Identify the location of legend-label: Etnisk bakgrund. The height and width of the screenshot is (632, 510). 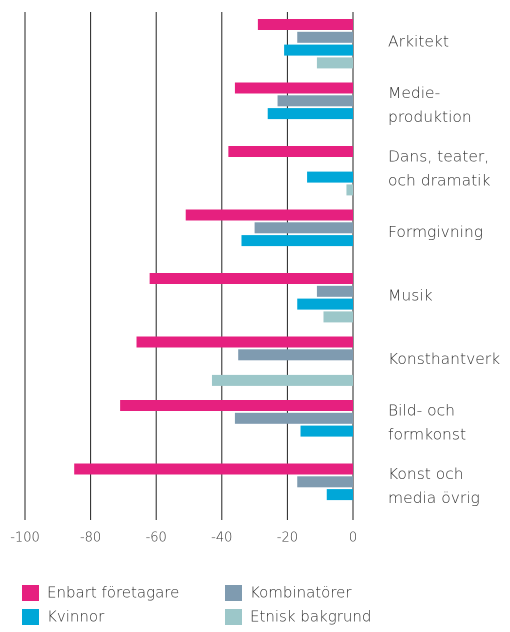
(310, 617).